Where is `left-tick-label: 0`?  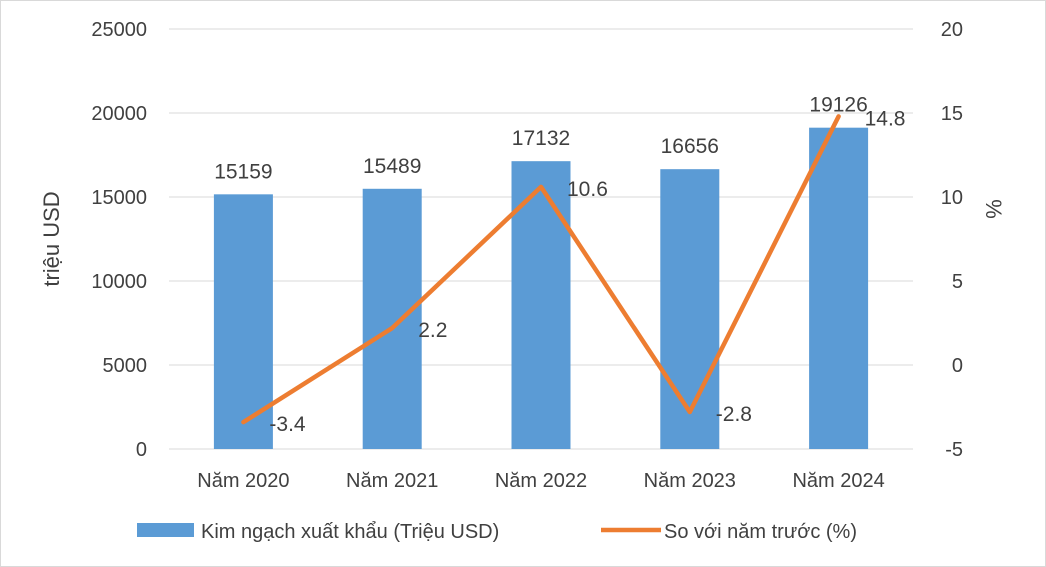
left-tick-label: 0 is located at coordinates (141, 450).